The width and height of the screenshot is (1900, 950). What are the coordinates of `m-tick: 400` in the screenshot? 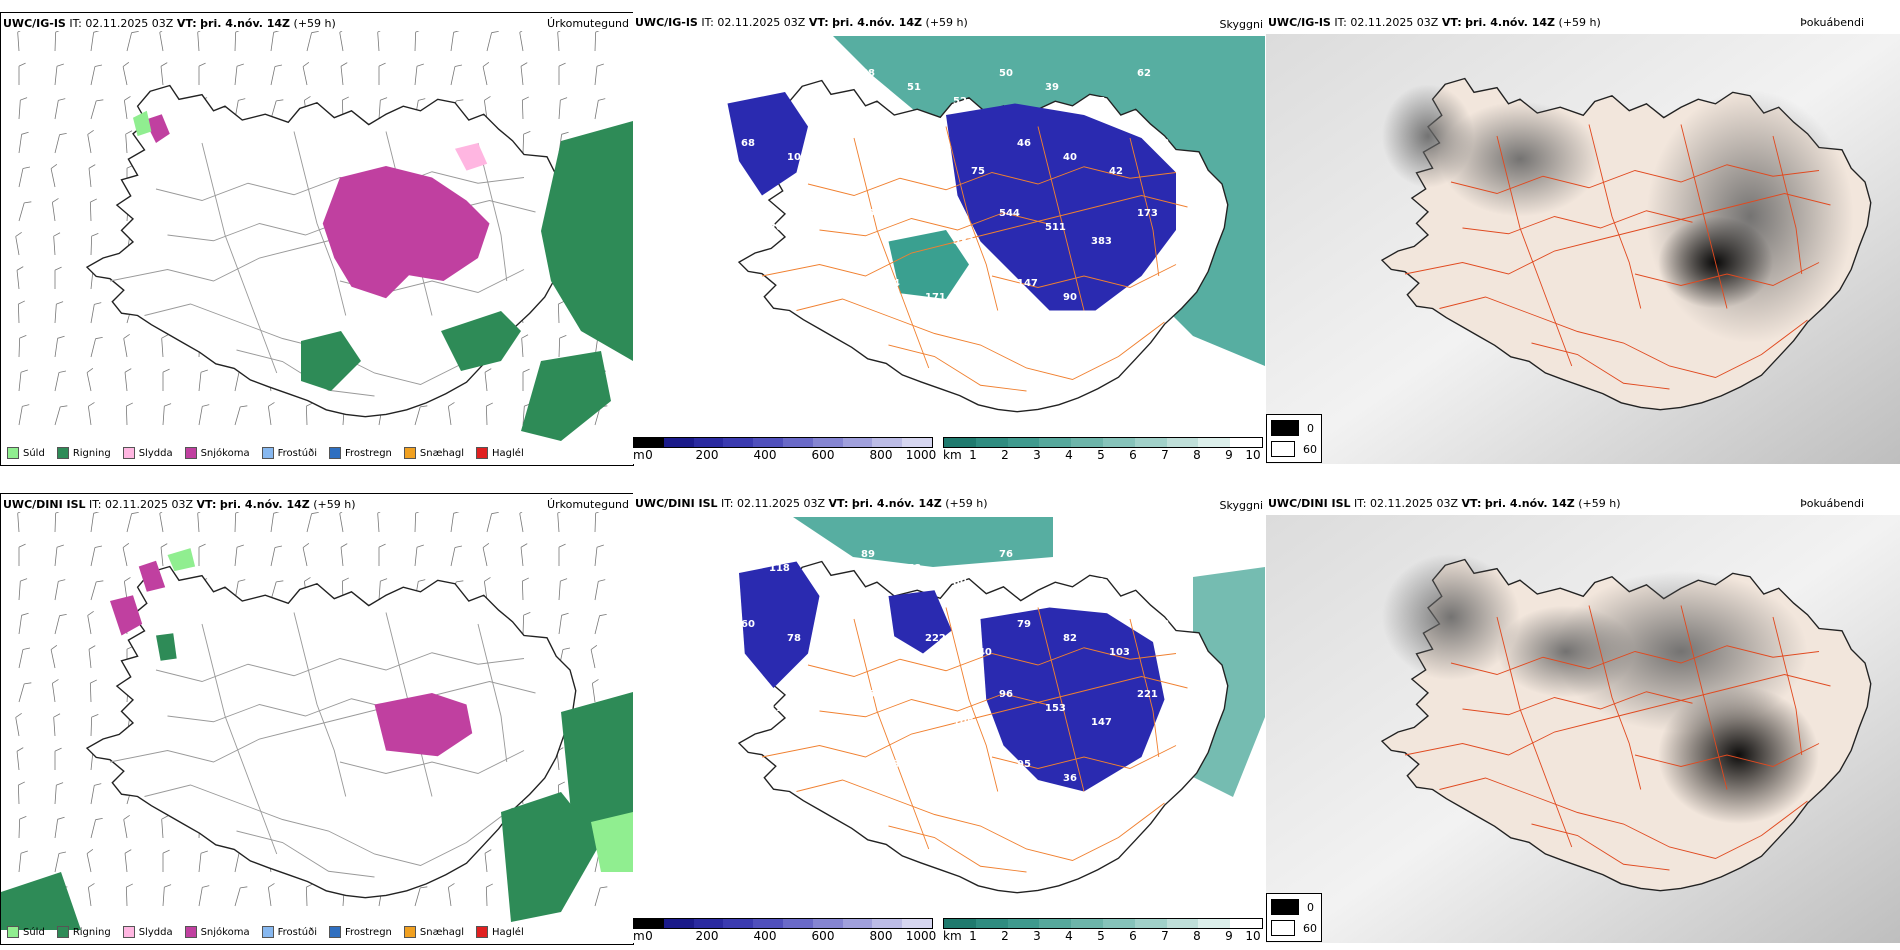 It's located at (765, 455).